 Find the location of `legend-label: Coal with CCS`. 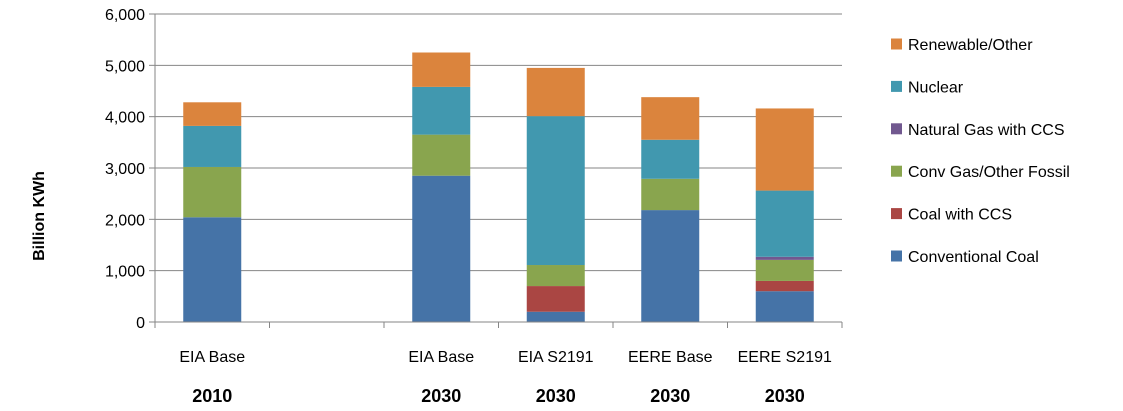

legend-label: Coal with CCS is located at coordinates (960, 215).